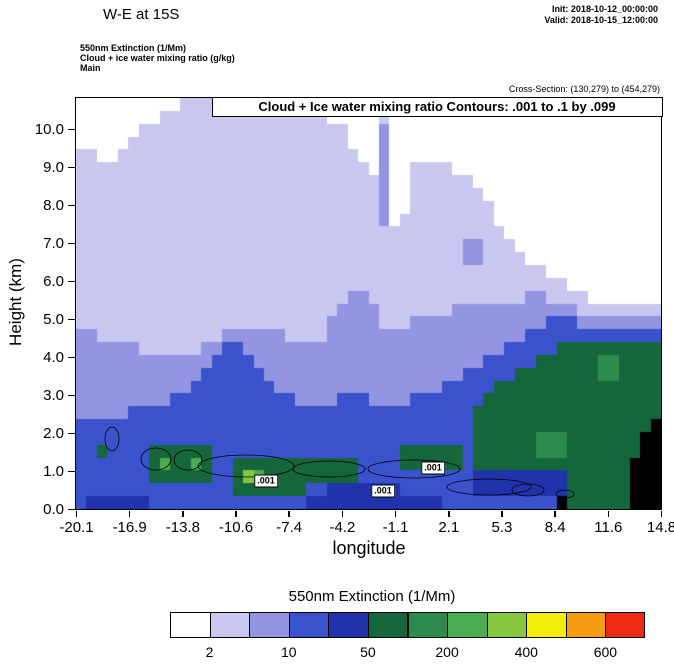  Describe the element at coordinates (53, 205) in the screenshot. I see `y-tick-label: 8.0` at that location.